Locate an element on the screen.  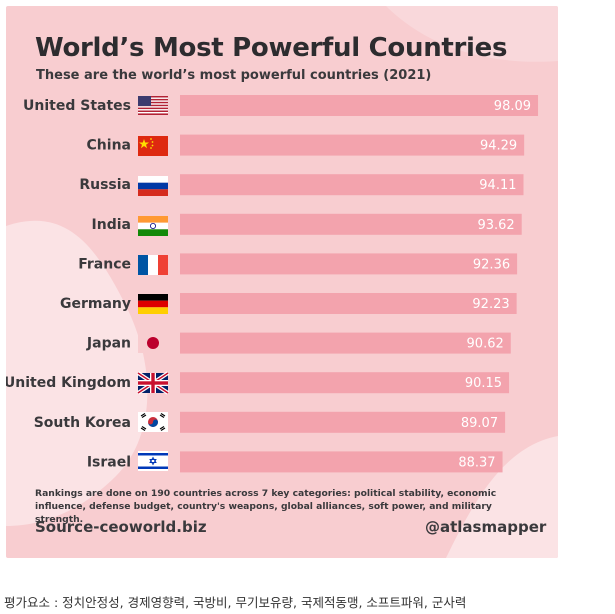
chart-title: World’s Most Powerful Countries is located at coordinates (271, 48).